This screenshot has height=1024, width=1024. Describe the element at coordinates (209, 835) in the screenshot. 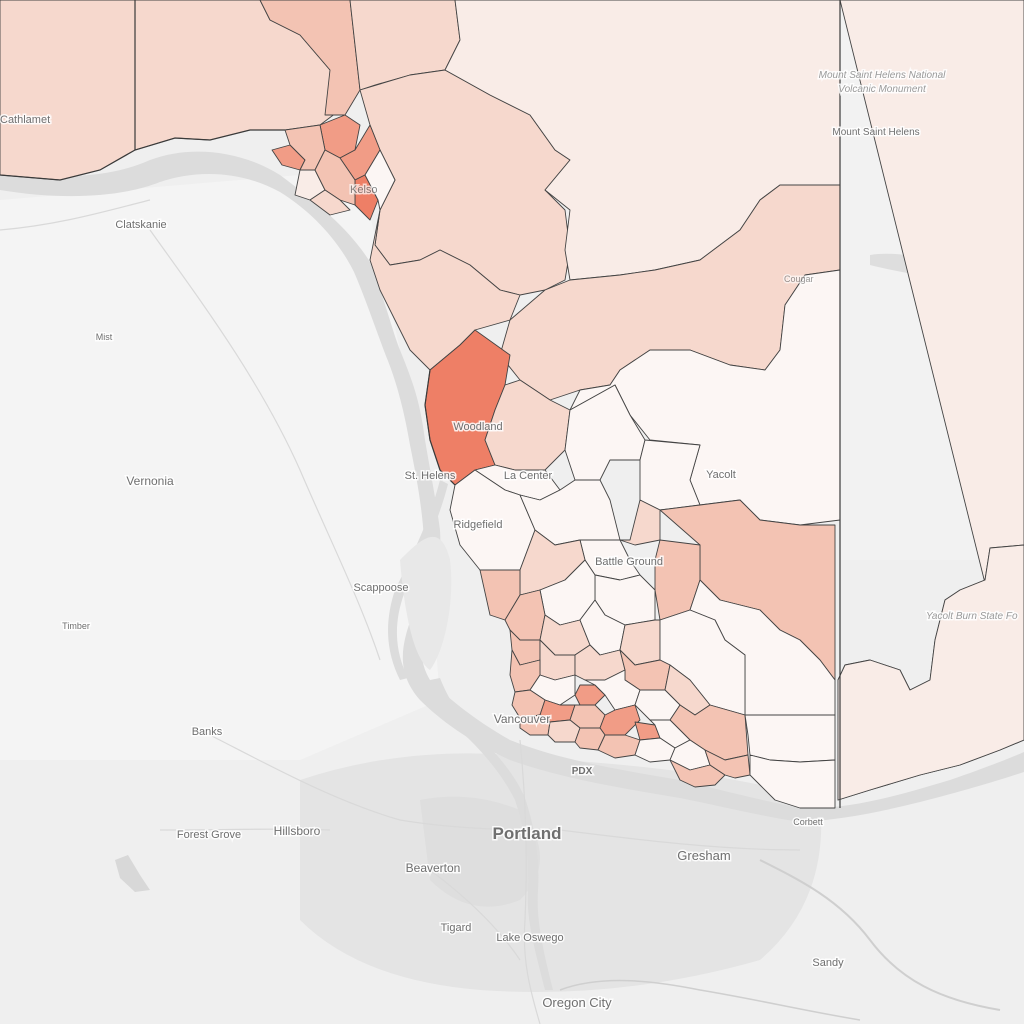

I see `label-forest-grove: Forest Grove` at that location.